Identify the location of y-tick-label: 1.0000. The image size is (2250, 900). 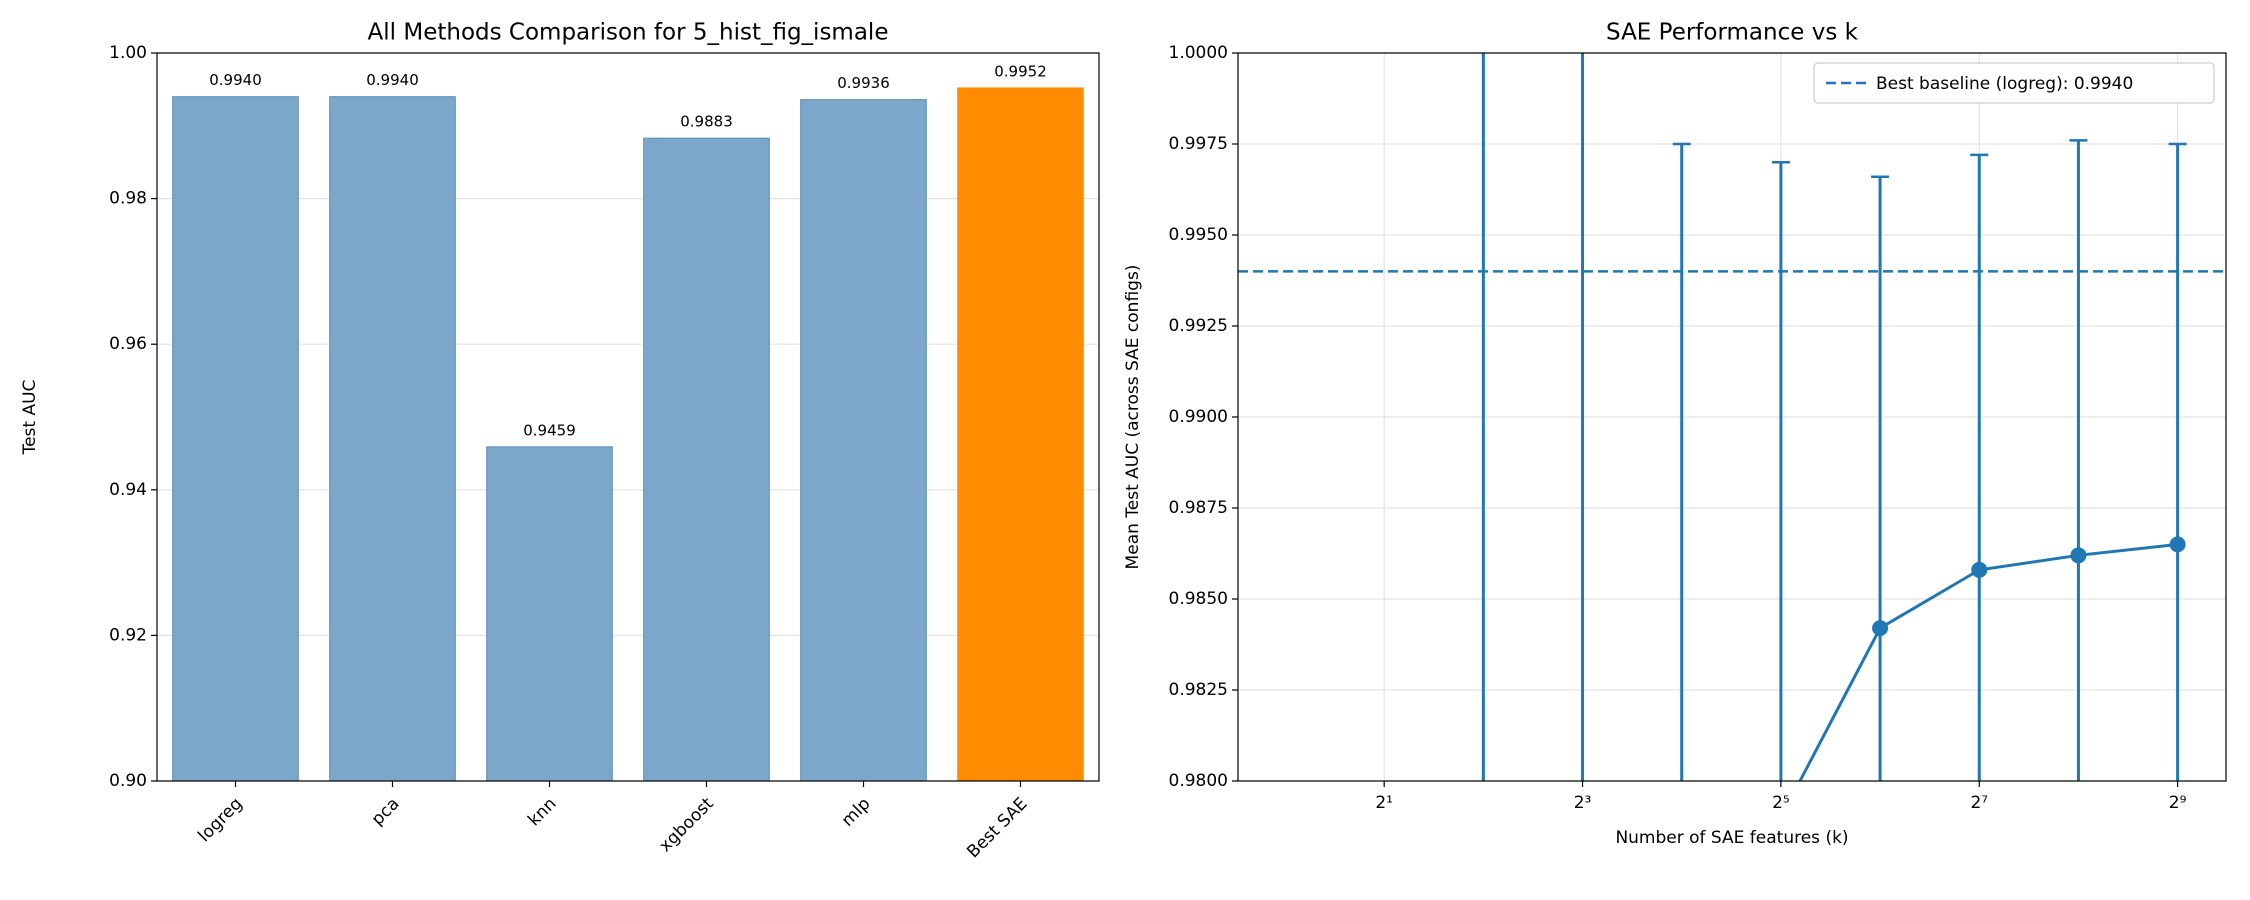
(1198, 53).